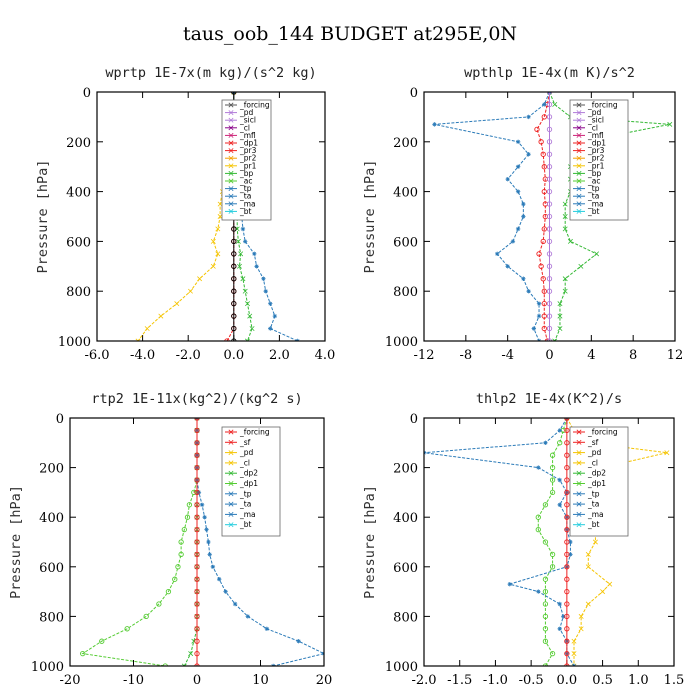 The width and height of the screenshot is (700, 700). Describe the element at coordinates (675, 355) in the screenshot. I see `x-tick-label: 12` at that location.